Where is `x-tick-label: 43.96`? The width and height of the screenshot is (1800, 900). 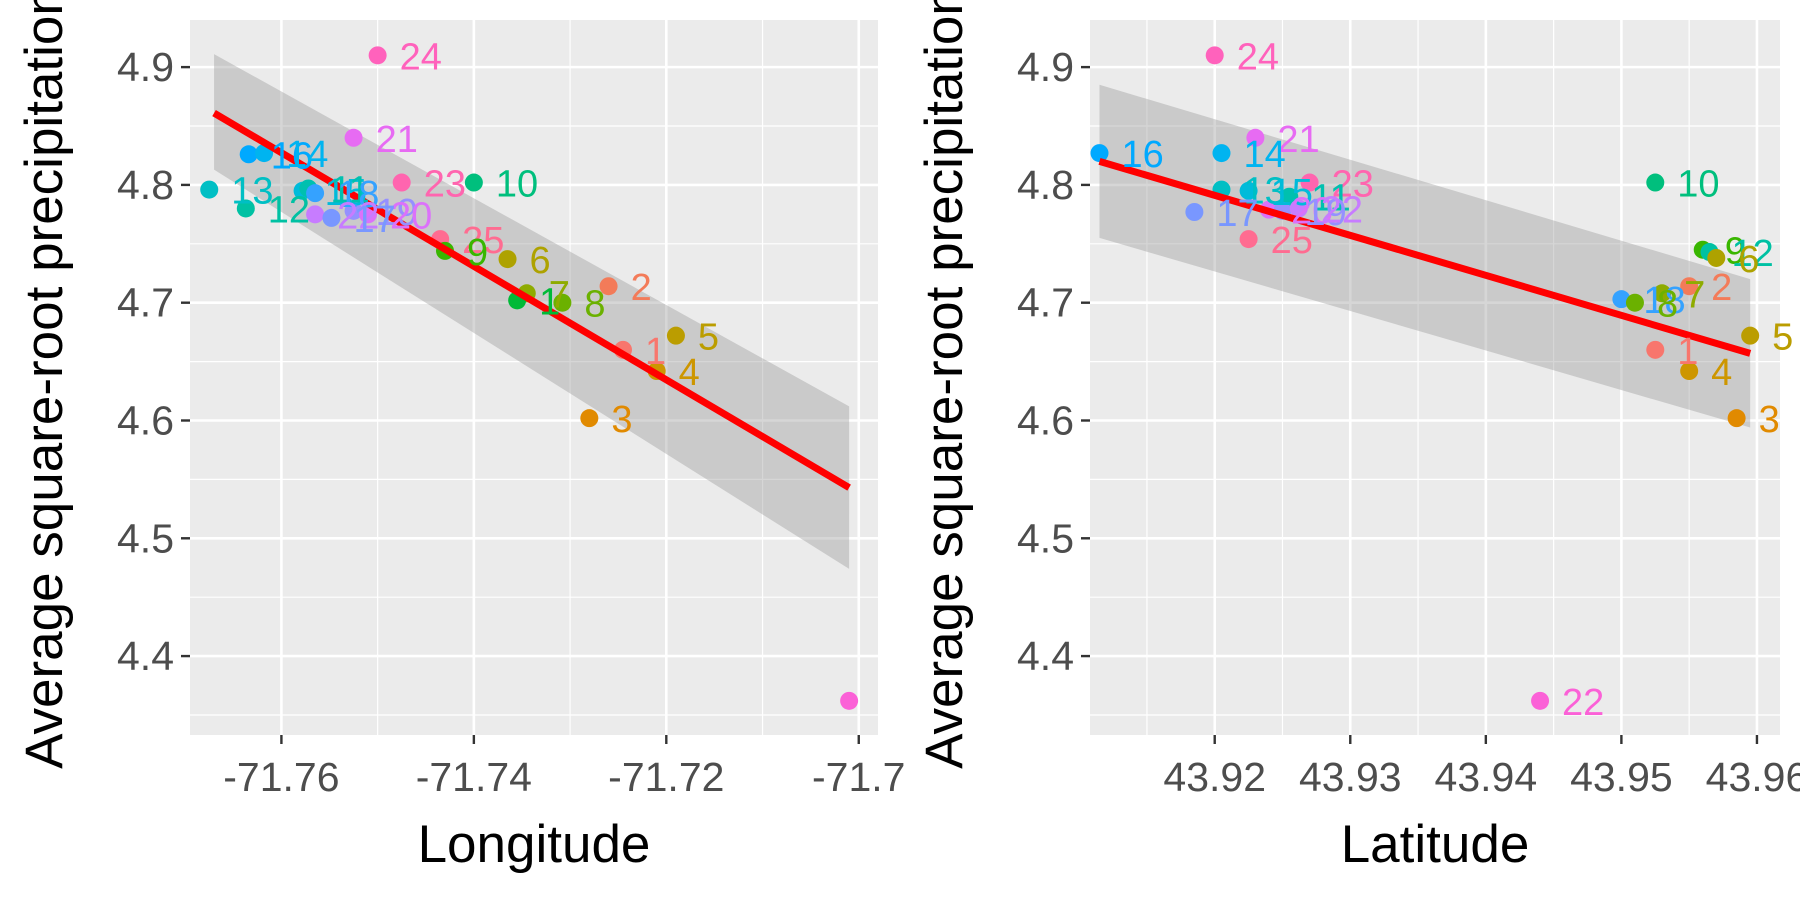 x-tick-label: 43.96 is located at coordinates (1753, 777).